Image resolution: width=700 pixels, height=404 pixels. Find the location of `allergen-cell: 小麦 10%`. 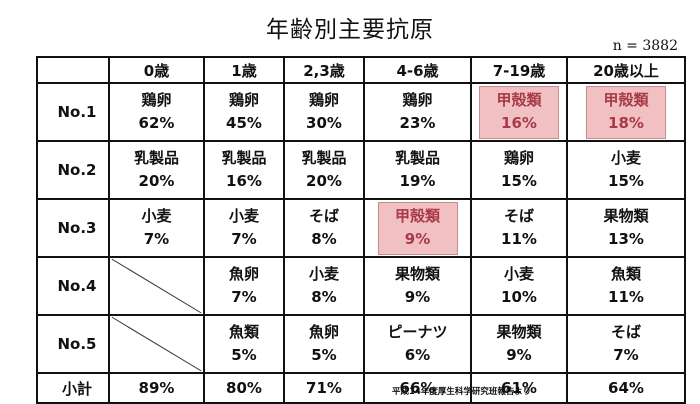

allergen-cell: 小麦 10% is located at coordinates (519, 286).